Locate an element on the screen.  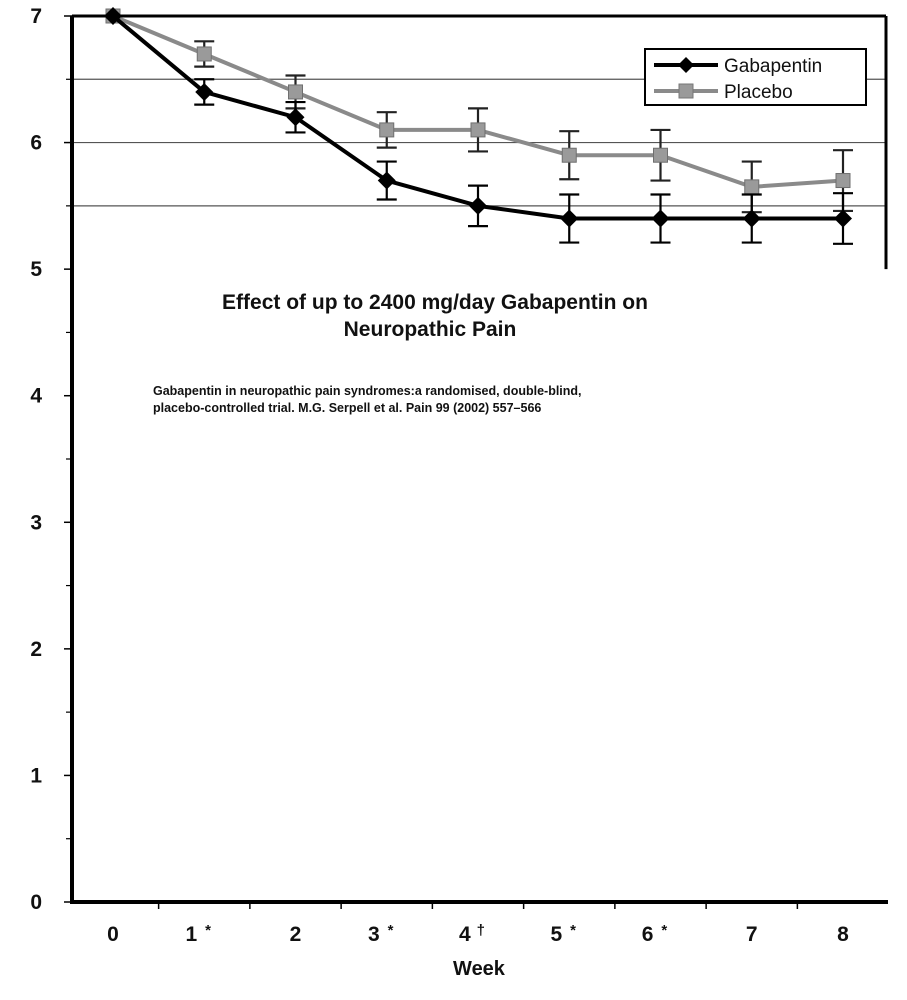
y-tick-label-1: 1 is located at coordinates (36, 775).